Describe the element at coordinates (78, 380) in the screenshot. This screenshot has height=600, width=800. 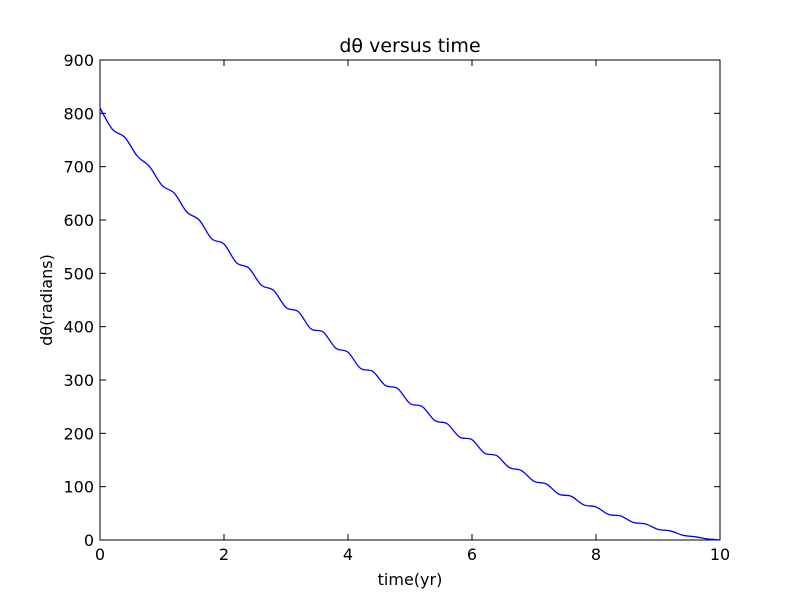
I see `y-tick-label: 300` at that location.